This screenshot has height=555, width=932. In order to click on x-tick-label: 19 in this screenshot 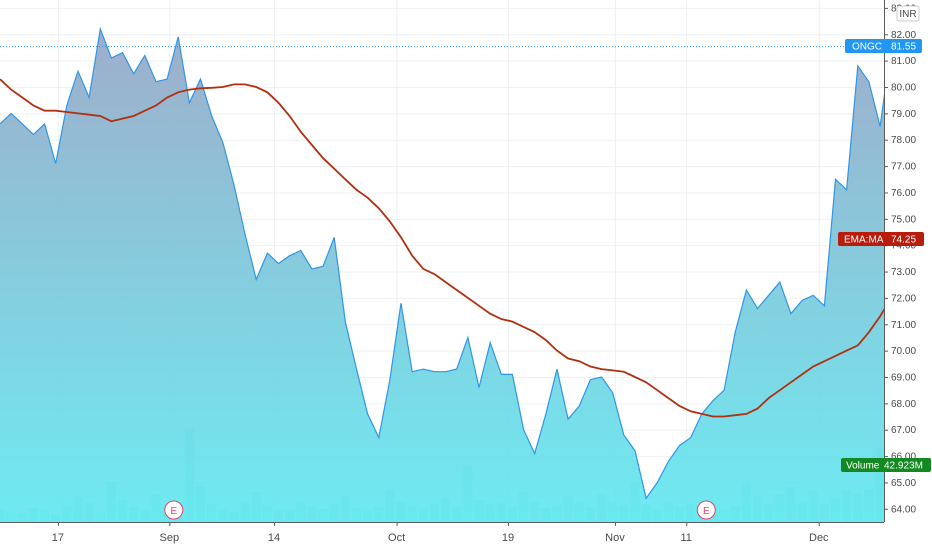, I will do `click(508, 538)`.